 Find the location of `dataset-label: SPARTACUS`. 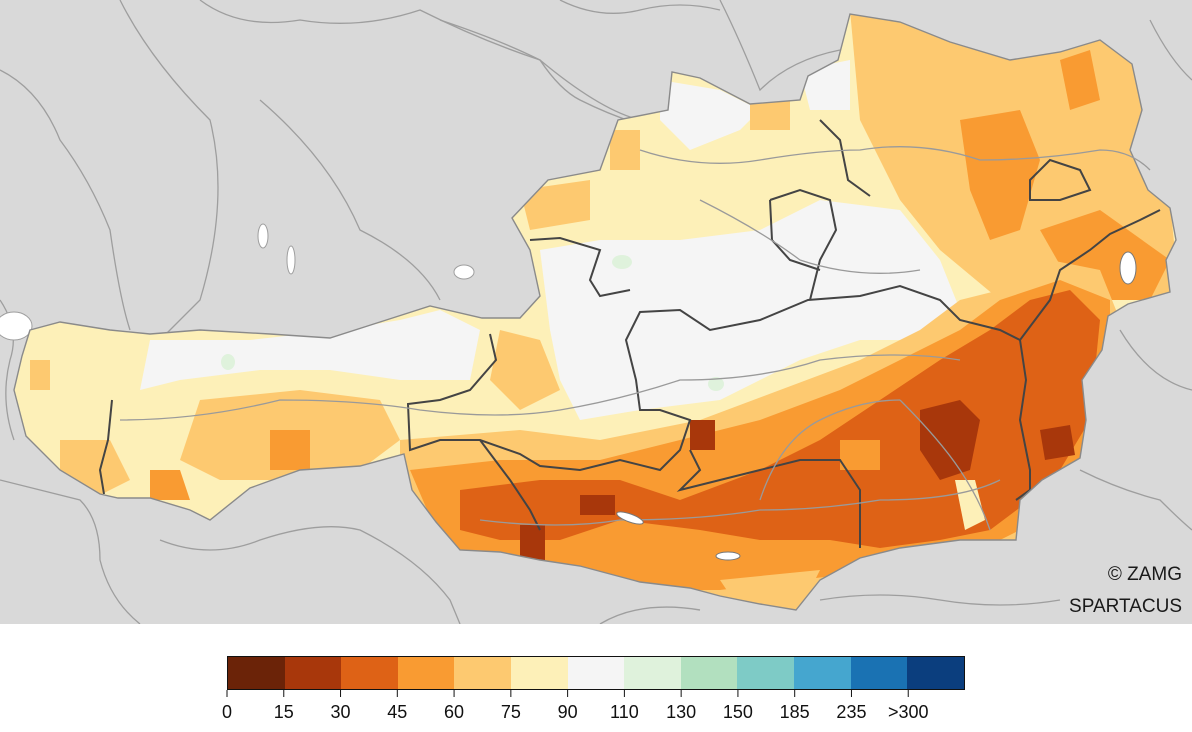

dataset-label: SPARTACUS is located at coordinates (1125, 606).